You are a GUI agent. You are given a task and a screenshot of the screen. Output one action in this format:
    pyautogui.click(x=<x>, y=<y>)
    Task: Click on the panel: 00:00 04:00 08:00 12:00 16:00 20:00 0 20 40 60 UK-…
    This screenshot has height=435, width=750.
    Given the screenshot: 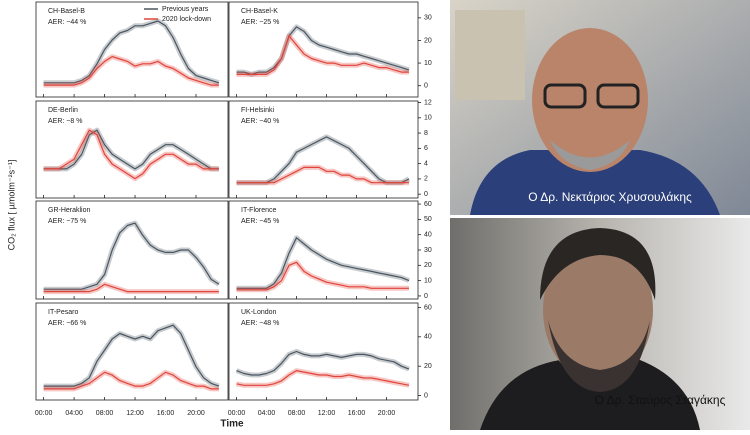 What is the action you would take?
    pyautogui.click(x=330, y=359)
    